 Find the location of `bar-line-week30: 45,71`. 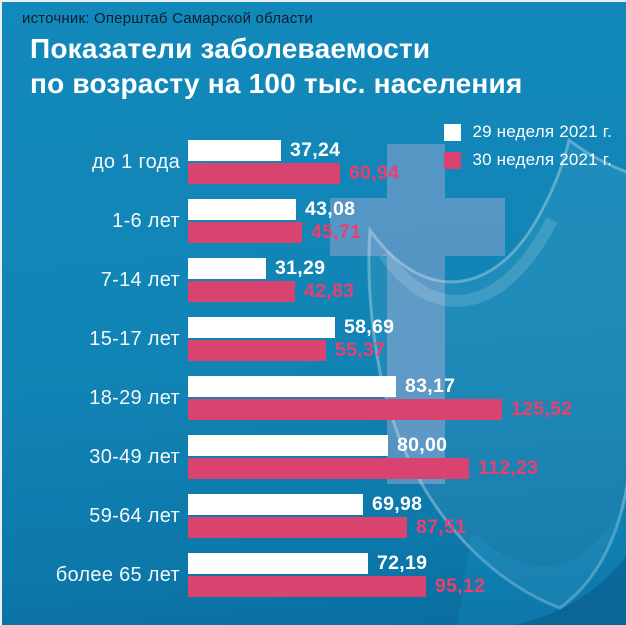

bar-line-week30: 45,71 is located at coordinates (407, 232).